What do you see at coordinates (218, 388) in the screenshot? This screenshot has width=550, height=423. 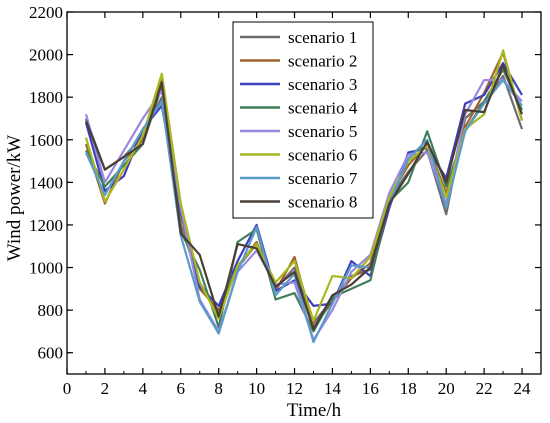 I see `x-tick-label: 8` at bounding box center [218, 388].